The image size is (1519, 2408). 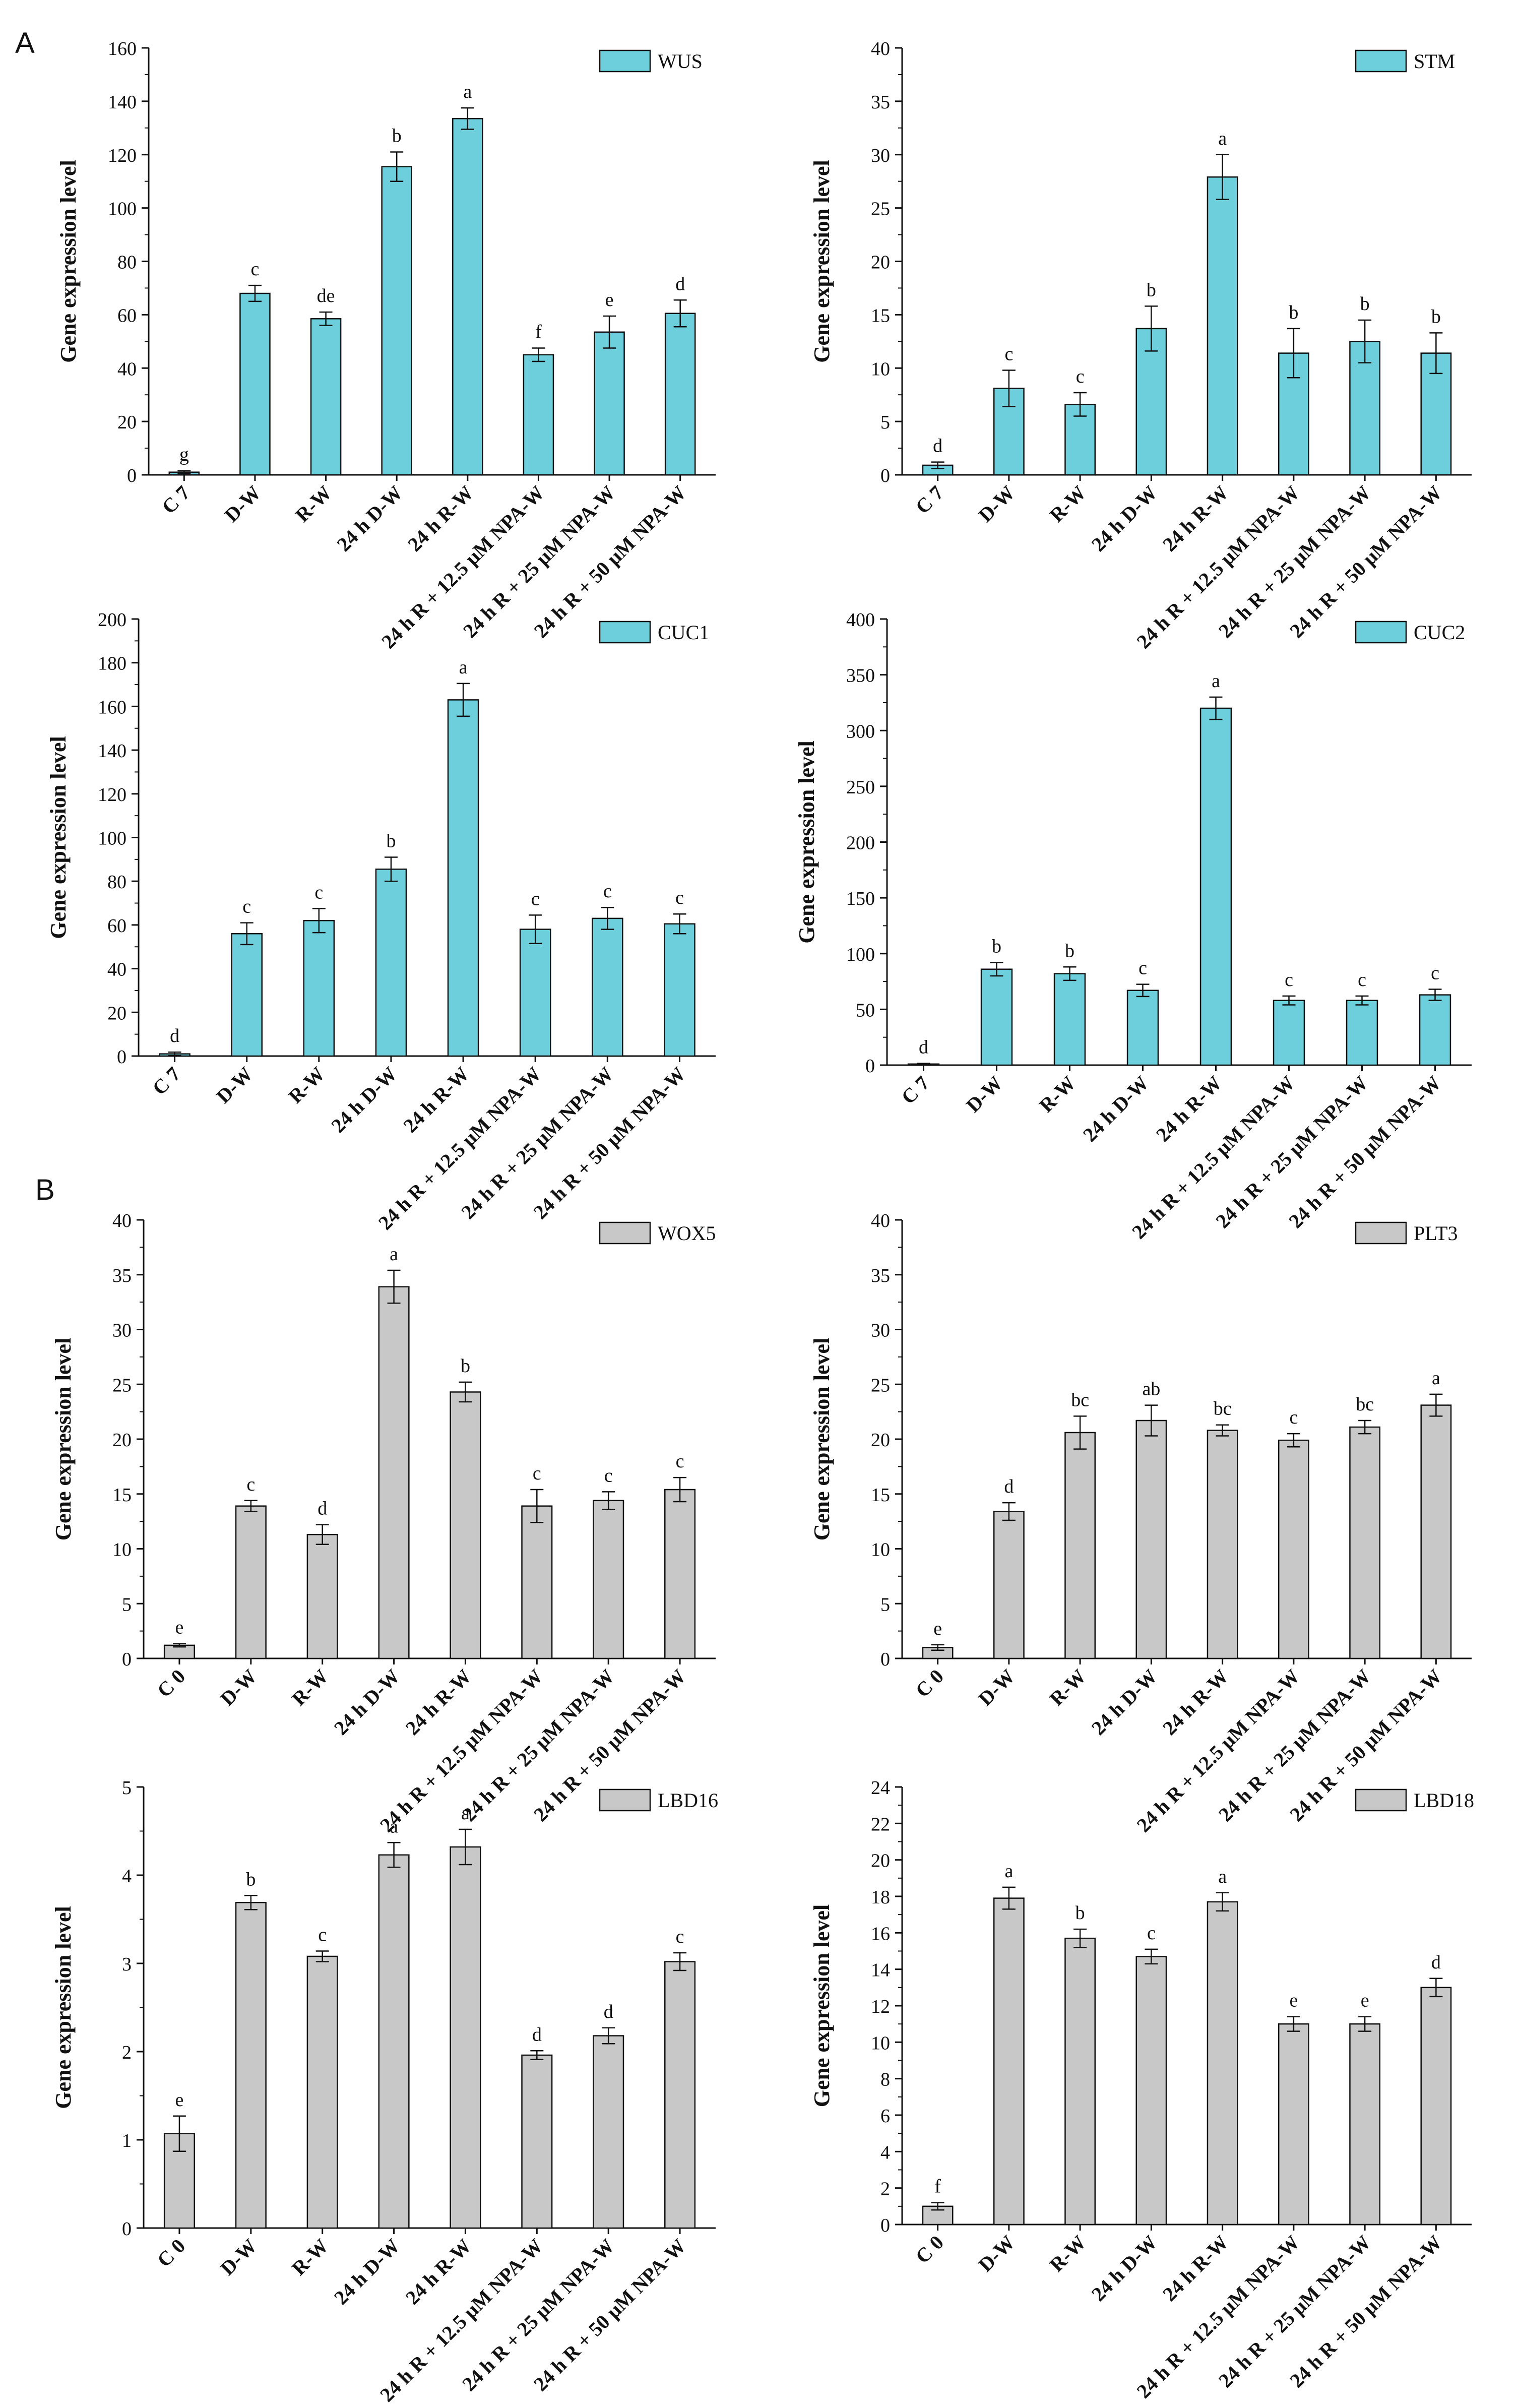 What do you see at coordinates (1439, 633) in the screenshot?
I see `legend-label: CUC2` at bounding box center [1439, 633].